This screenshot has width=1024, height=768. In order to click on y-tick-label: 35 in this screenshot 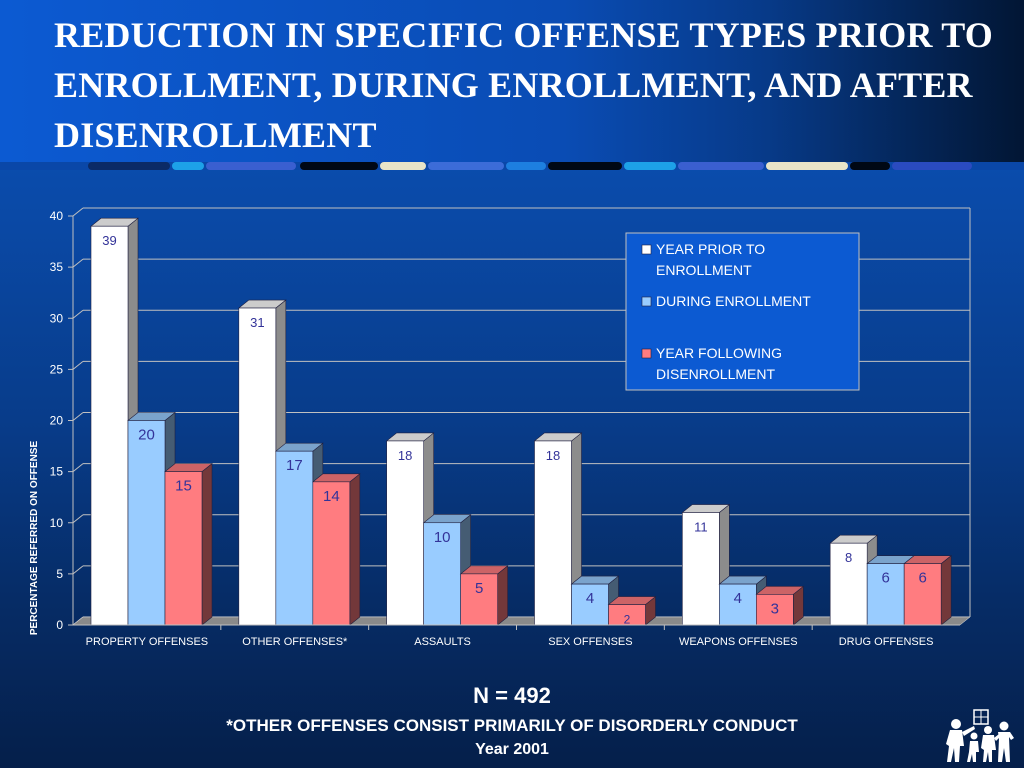, I will do `click(57, 267)`.